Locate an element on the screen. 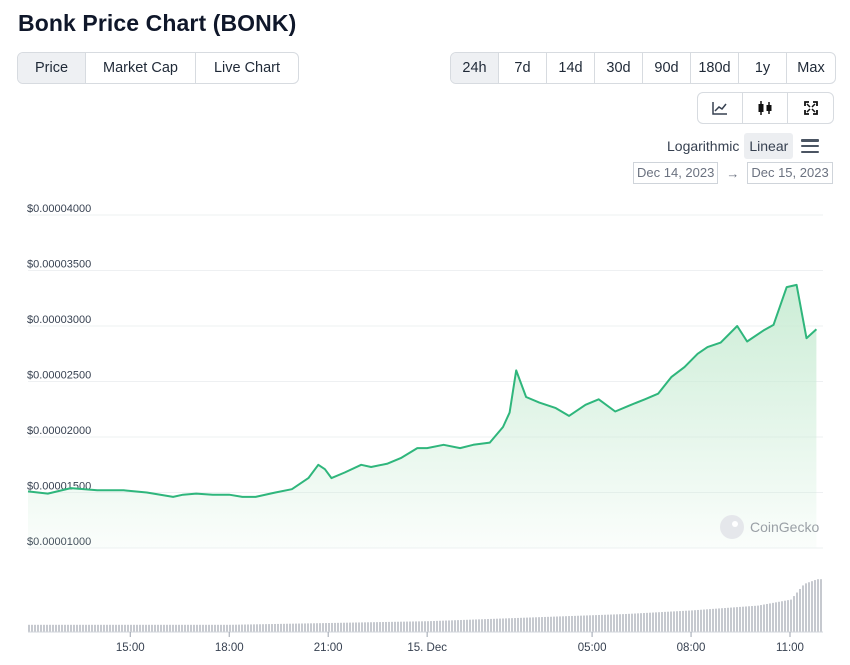 This screenshot has width=850, height=665. y-tick-label: $0.00003500 is located at coordinates (59, 265).